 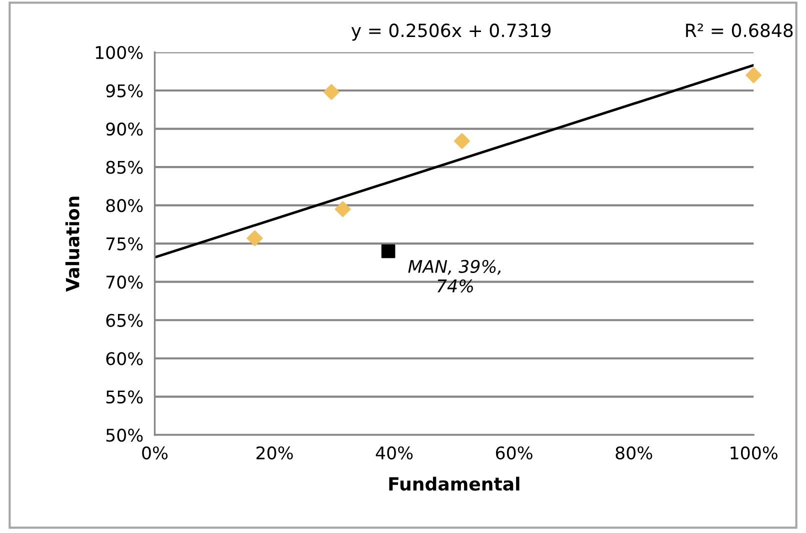 I want to click on x-axis-title: Fundamental, so click(x=454, y=483).